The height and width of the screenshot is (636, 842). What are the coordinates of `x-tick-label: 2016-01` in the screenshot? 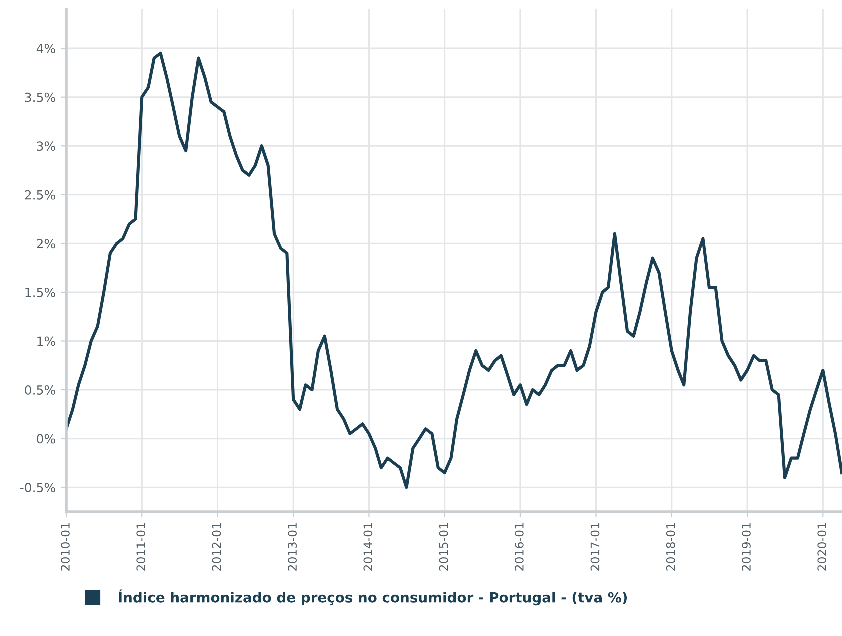 It's located at (519, 547).